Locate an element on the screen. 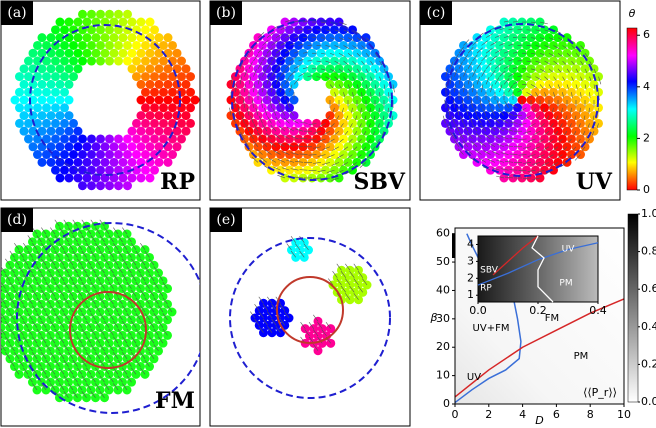 This screenshot has width=656, height=428. particles is located at coordinates (310, 317).